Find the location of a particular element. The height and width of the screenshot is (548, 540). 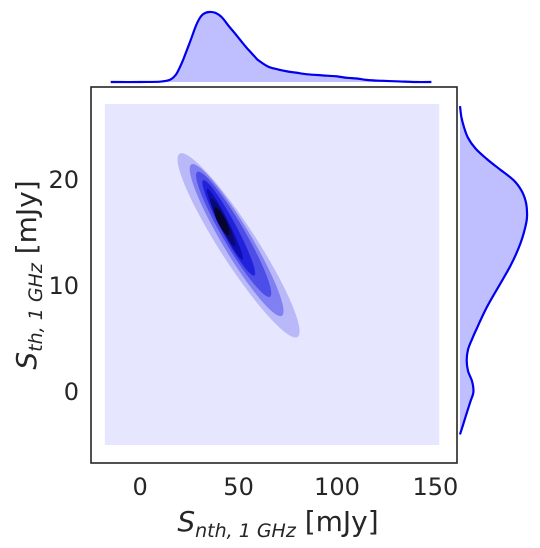

right-marginal-kde is located at coordinates (493, 270).